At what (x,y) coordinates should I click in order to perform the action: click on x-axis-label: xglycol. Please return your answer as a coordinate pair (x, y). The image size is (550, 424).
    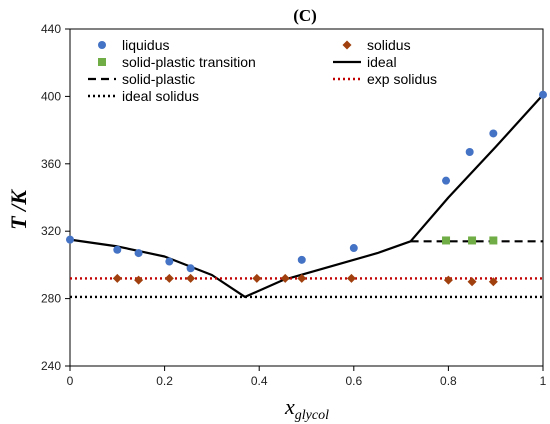
    Looking at the image, I should click on (306, 408).